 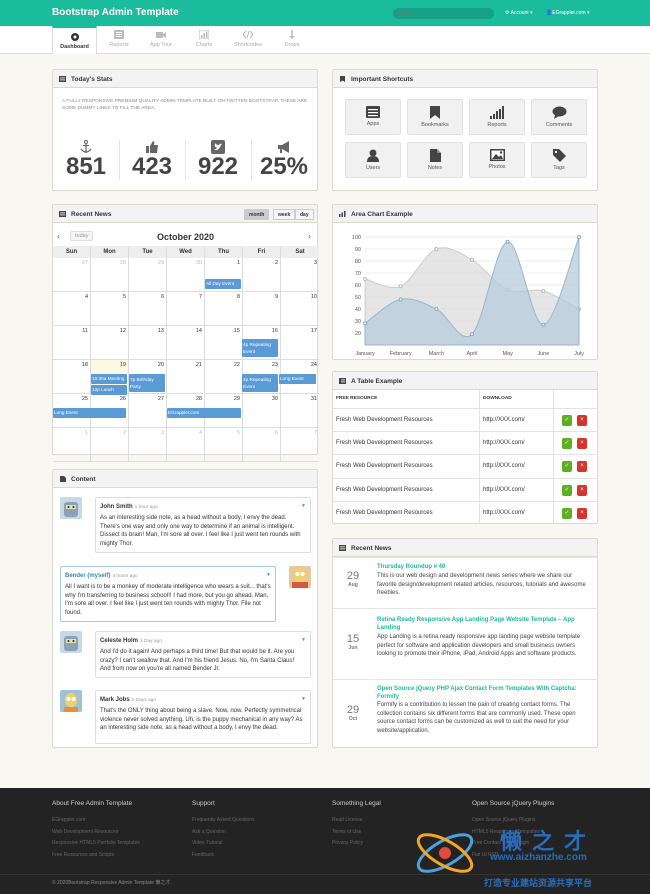 I want to click on calendar-day-cell: 17, so click(x=300, y=343).